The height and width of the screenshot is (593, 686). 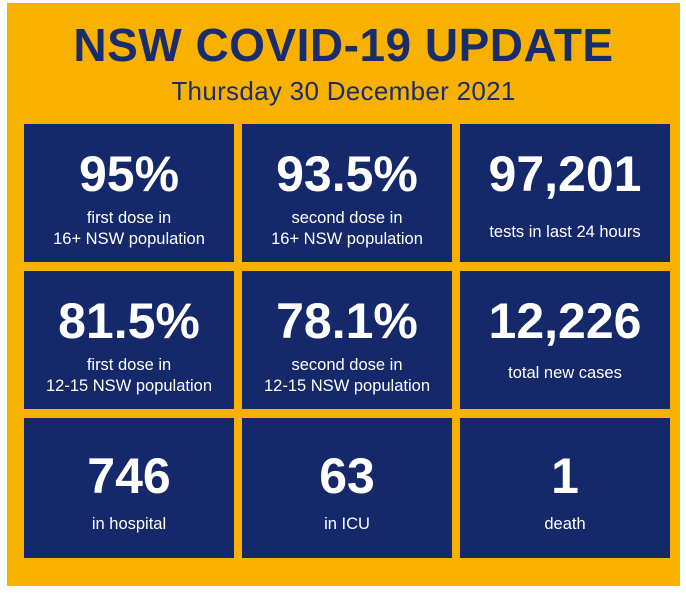 I want to click on stat-tile-first-dose-16plus: 95% first dose in 16+ NSW population, so click(x=129, y=193).